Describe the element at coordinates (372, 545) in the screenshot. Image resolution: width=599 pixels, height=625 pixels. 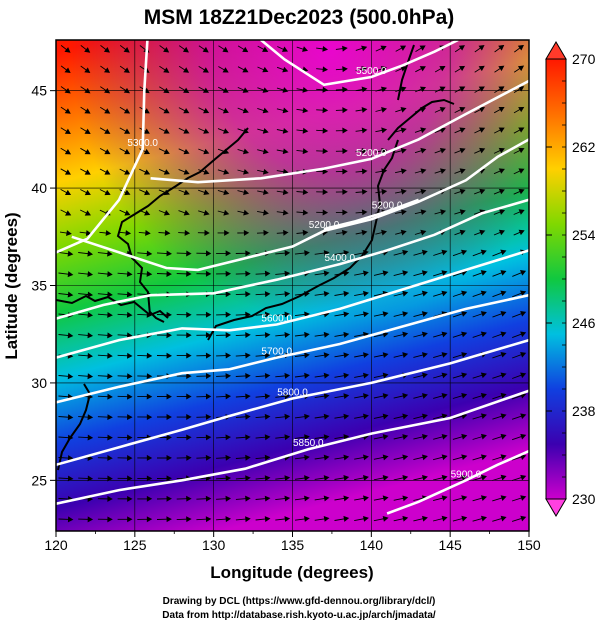
I see `x-tick-label: 140` at that location.